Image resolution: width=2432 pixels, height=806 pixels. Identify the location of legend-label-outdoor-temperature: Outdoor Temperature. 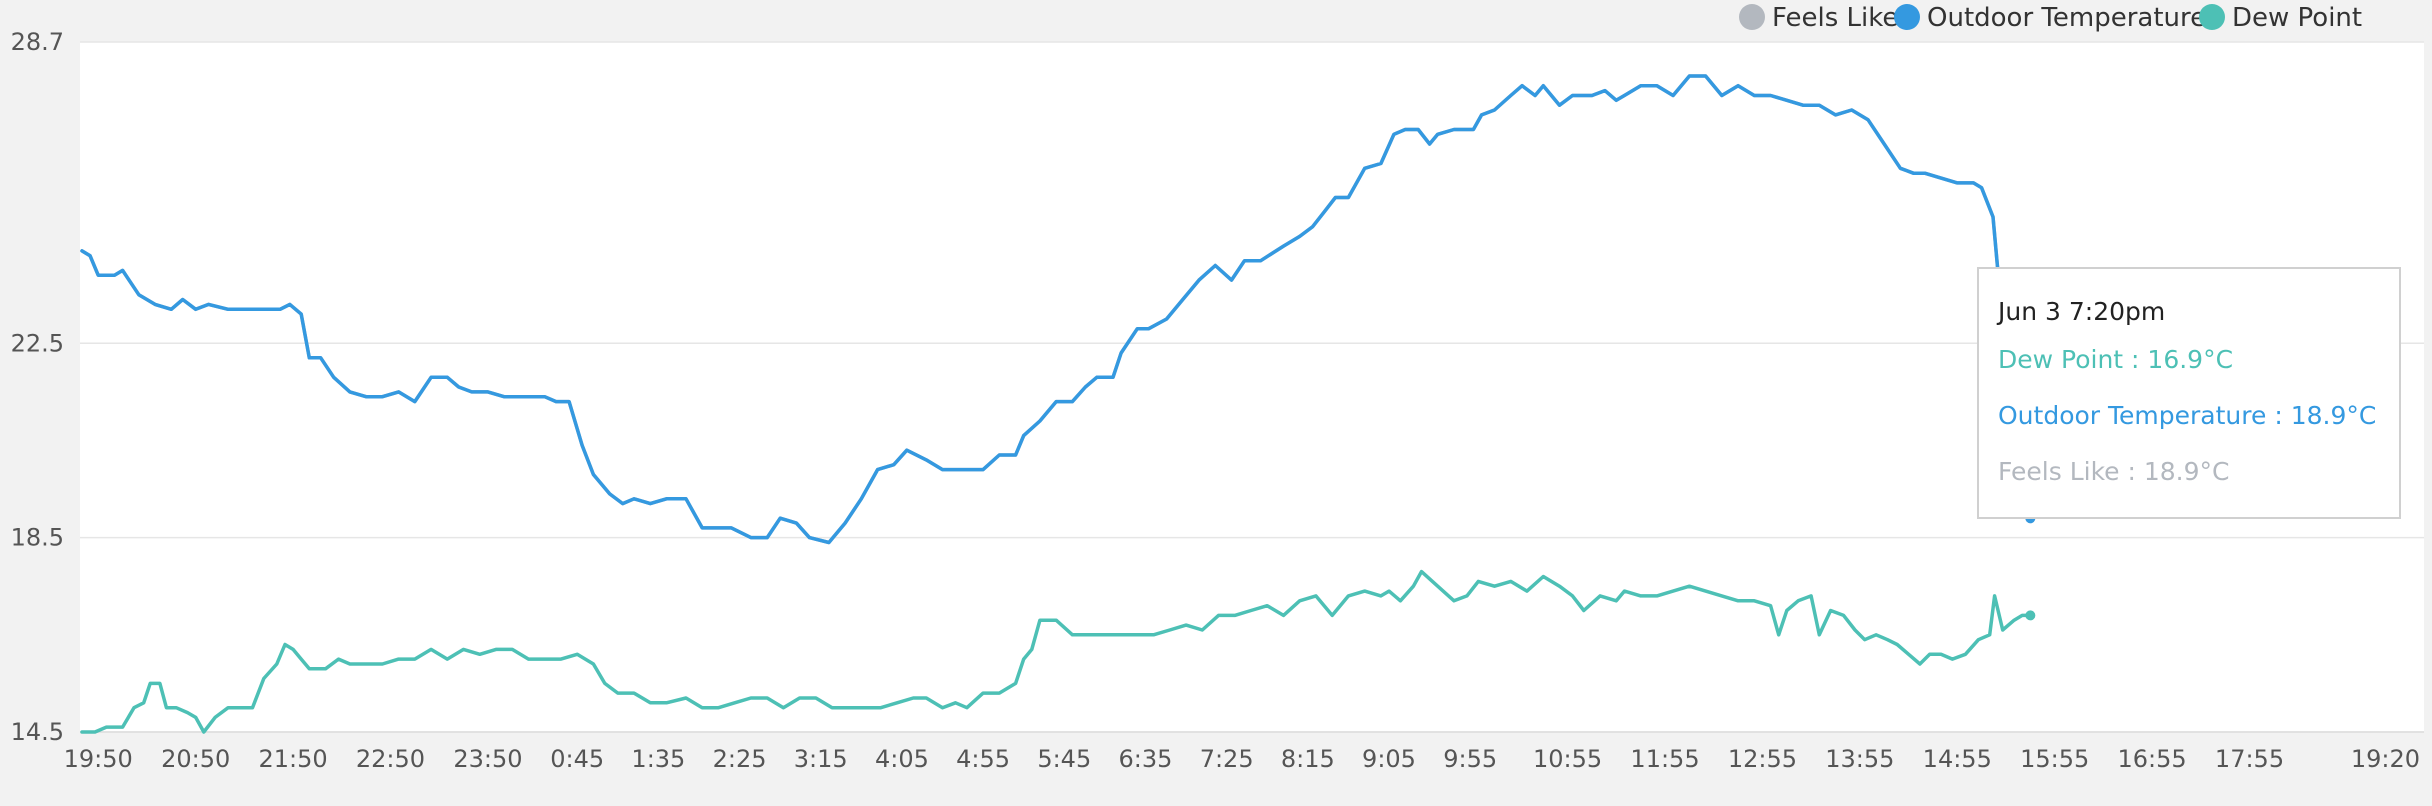
(2066, 18).